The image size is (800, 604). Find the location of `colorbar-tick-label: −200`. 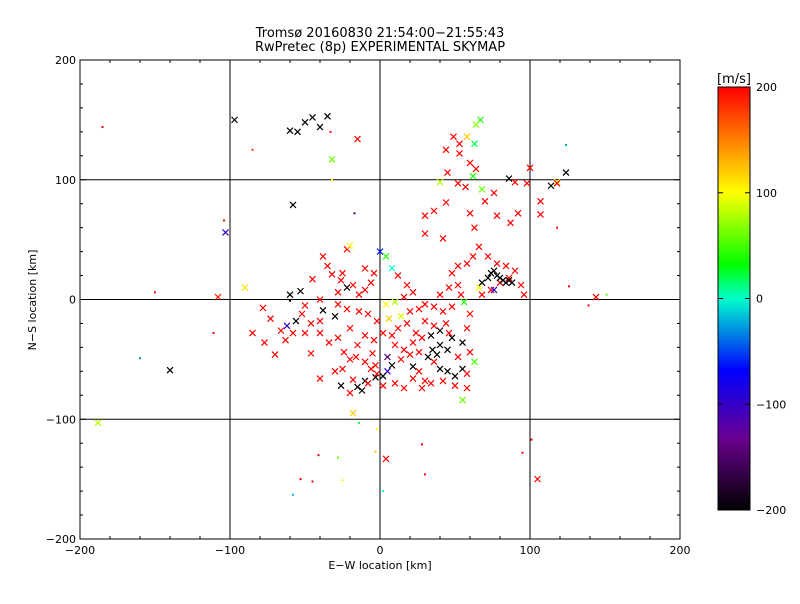

colorbar-tick-label: −200 is located at coordinates (771, 510).